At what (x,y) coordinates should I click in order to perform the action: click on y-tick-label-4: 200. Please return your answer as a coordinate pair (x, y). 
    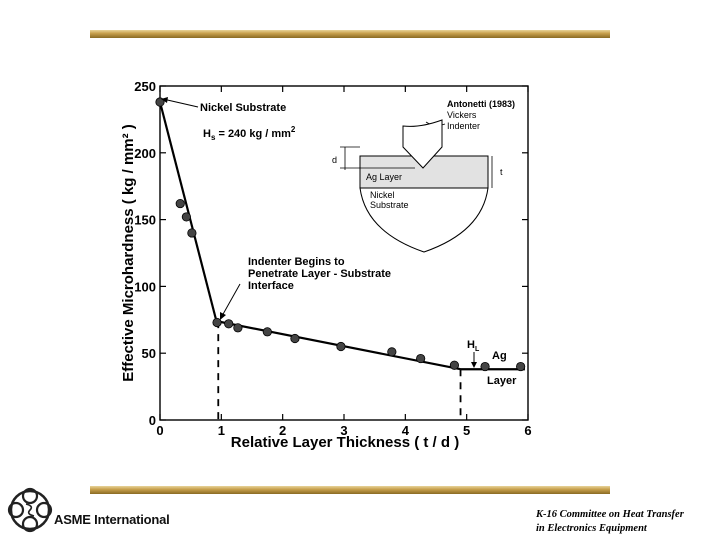
    Looking at the image, I should click on (145, 153).